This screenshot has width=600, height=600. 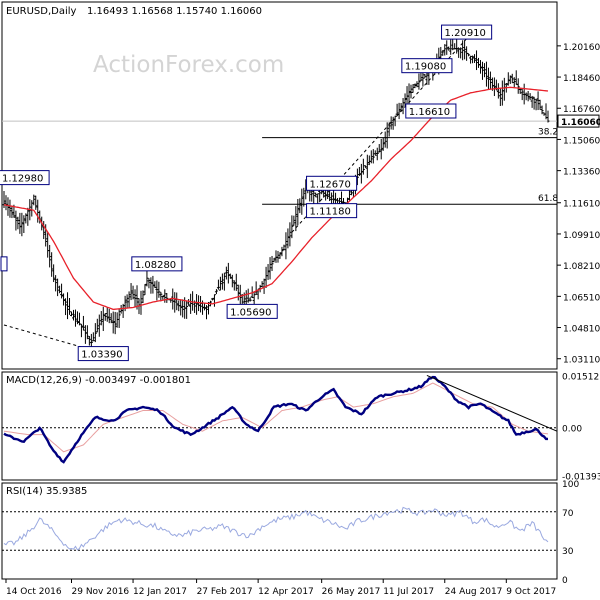 What do you see at coordinates (188, 65) in the screenshot?
I see `watermark: ActionForex.com` at bounding box center [188, 65].